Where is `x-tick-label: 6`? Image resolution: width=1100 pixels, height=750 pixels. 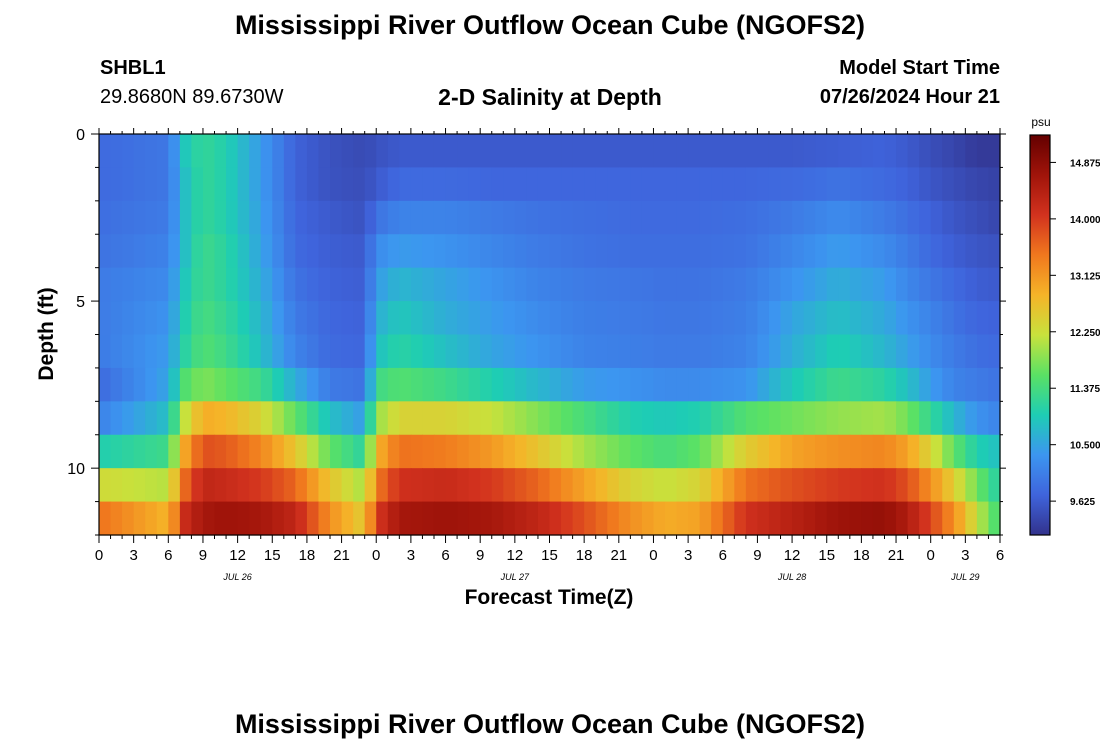
x-tick-label: 6 is located at coordinates (723, 555).